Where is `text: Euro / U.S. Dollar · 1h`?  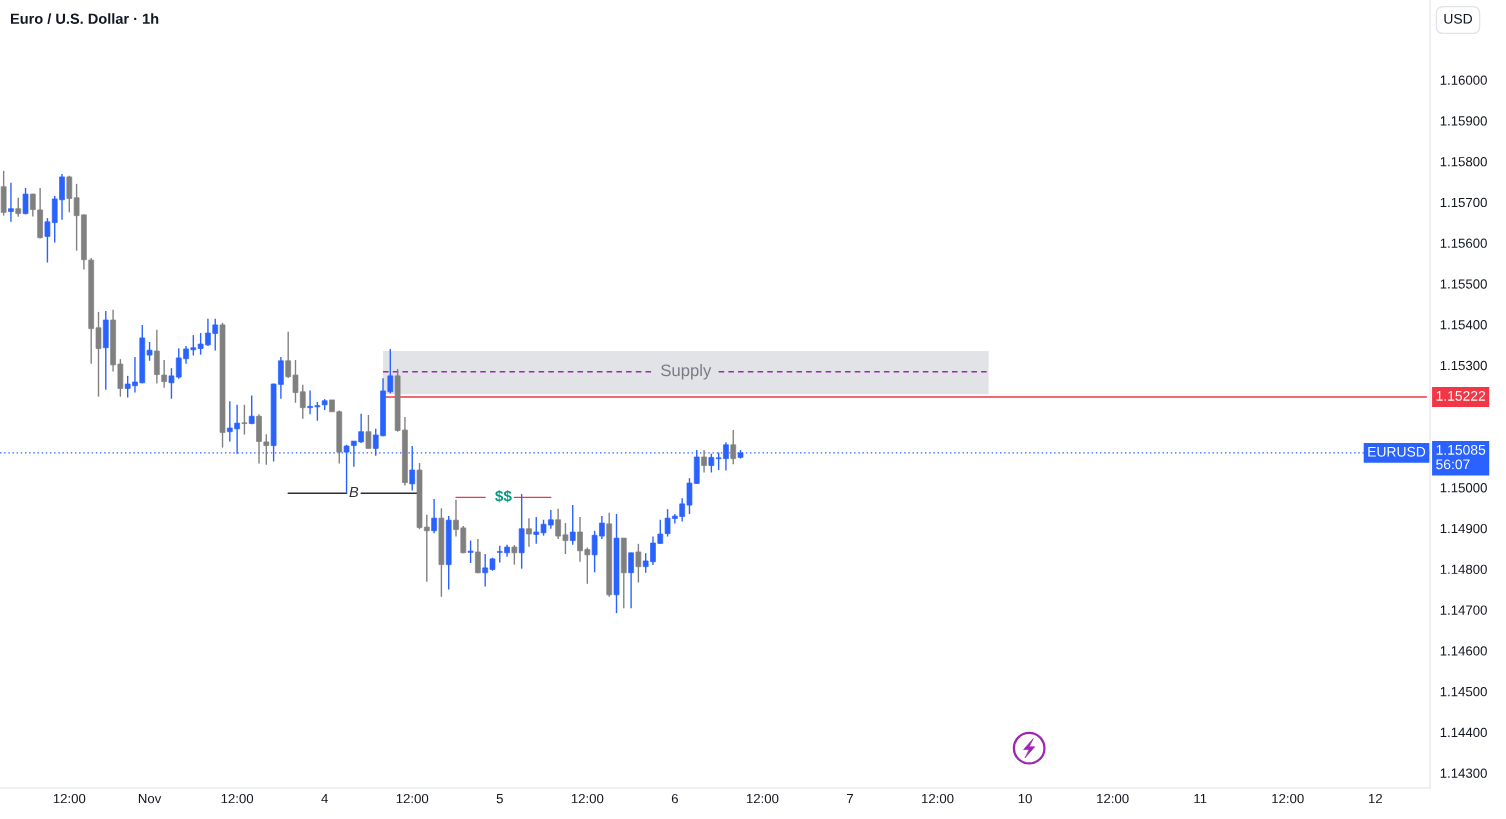 text: Euro / U.S. Dollar · 1h is located at coordinates (84, 19).